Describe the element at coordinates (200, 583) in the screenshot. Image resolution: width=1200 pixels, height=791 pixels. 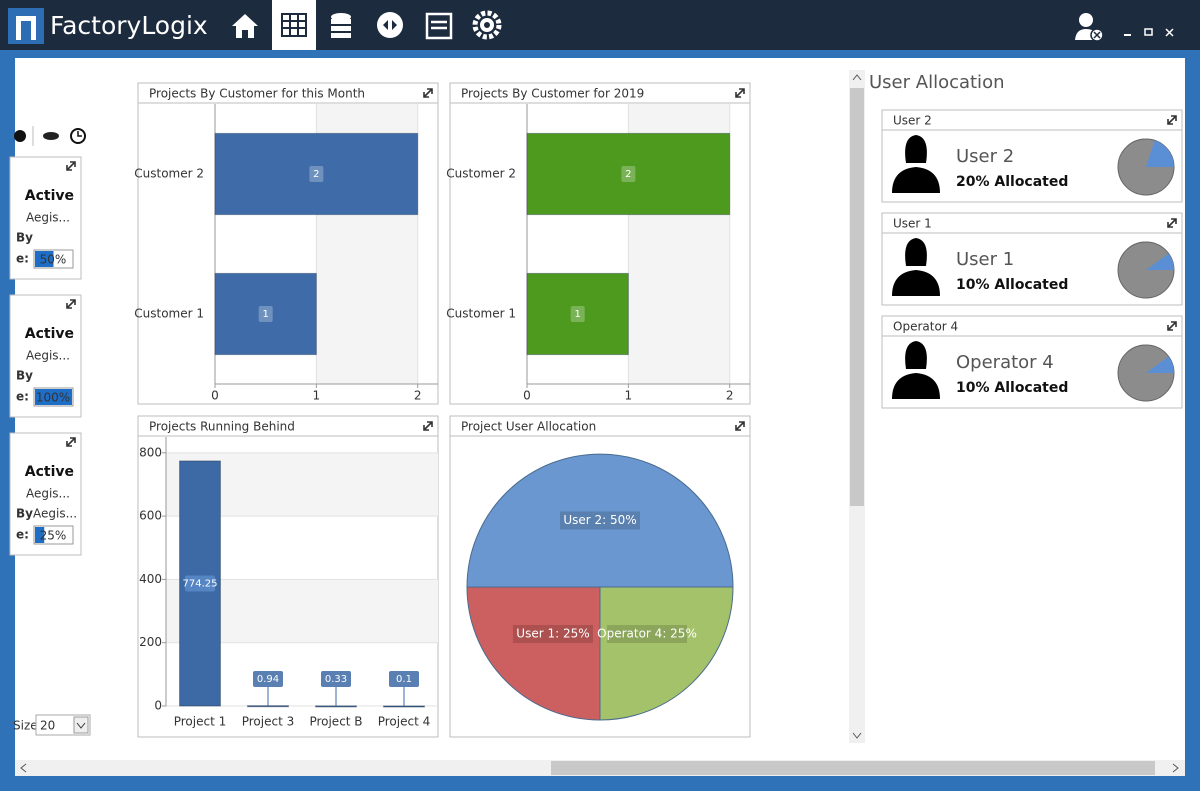
I see `value-label: 774.25` at that location.